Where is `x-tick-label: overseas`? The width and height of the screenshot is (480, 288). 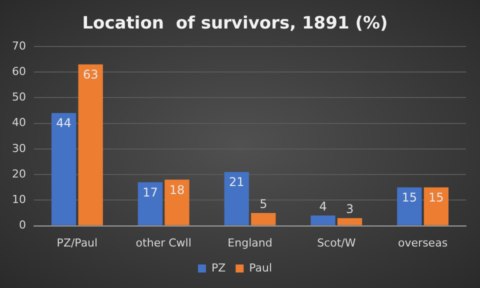 x-tick-label: overseas is located at coordinates (423, 243).